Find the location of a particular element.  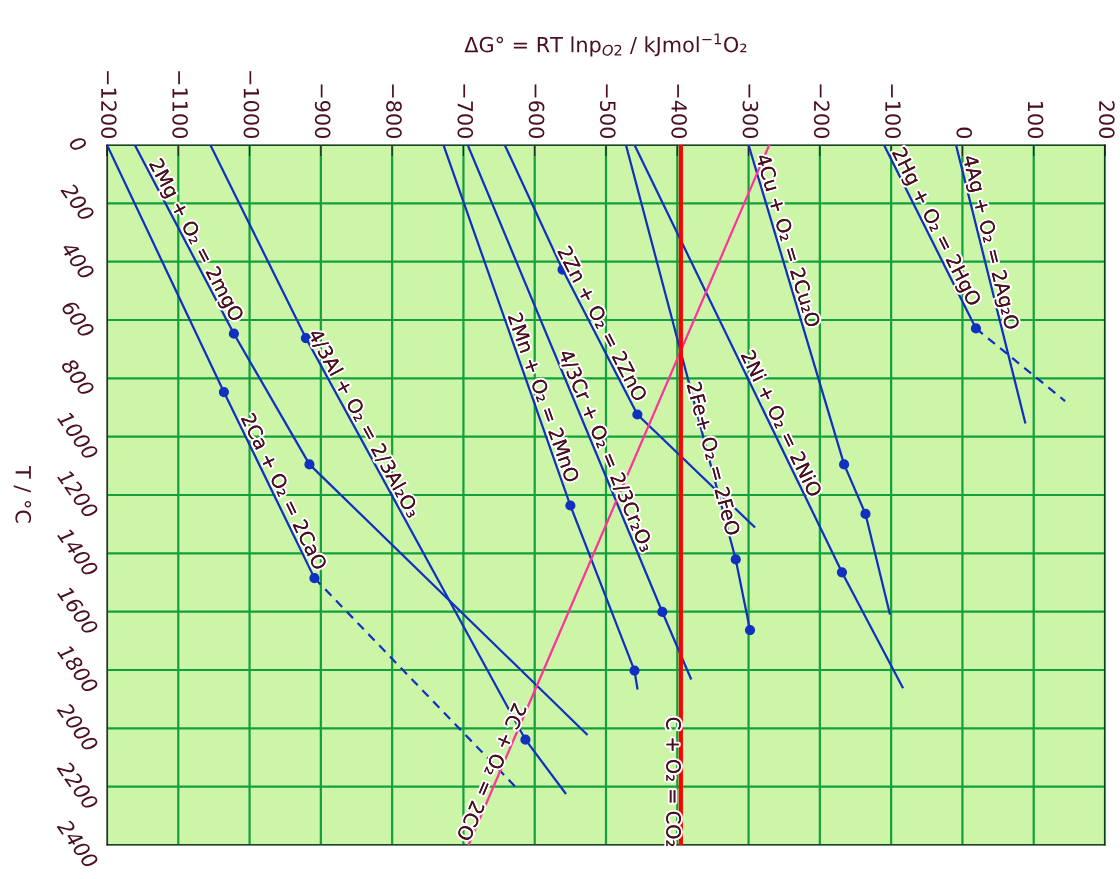

text: C + O₂ = CO₂ is located at coordinates (673, 782).